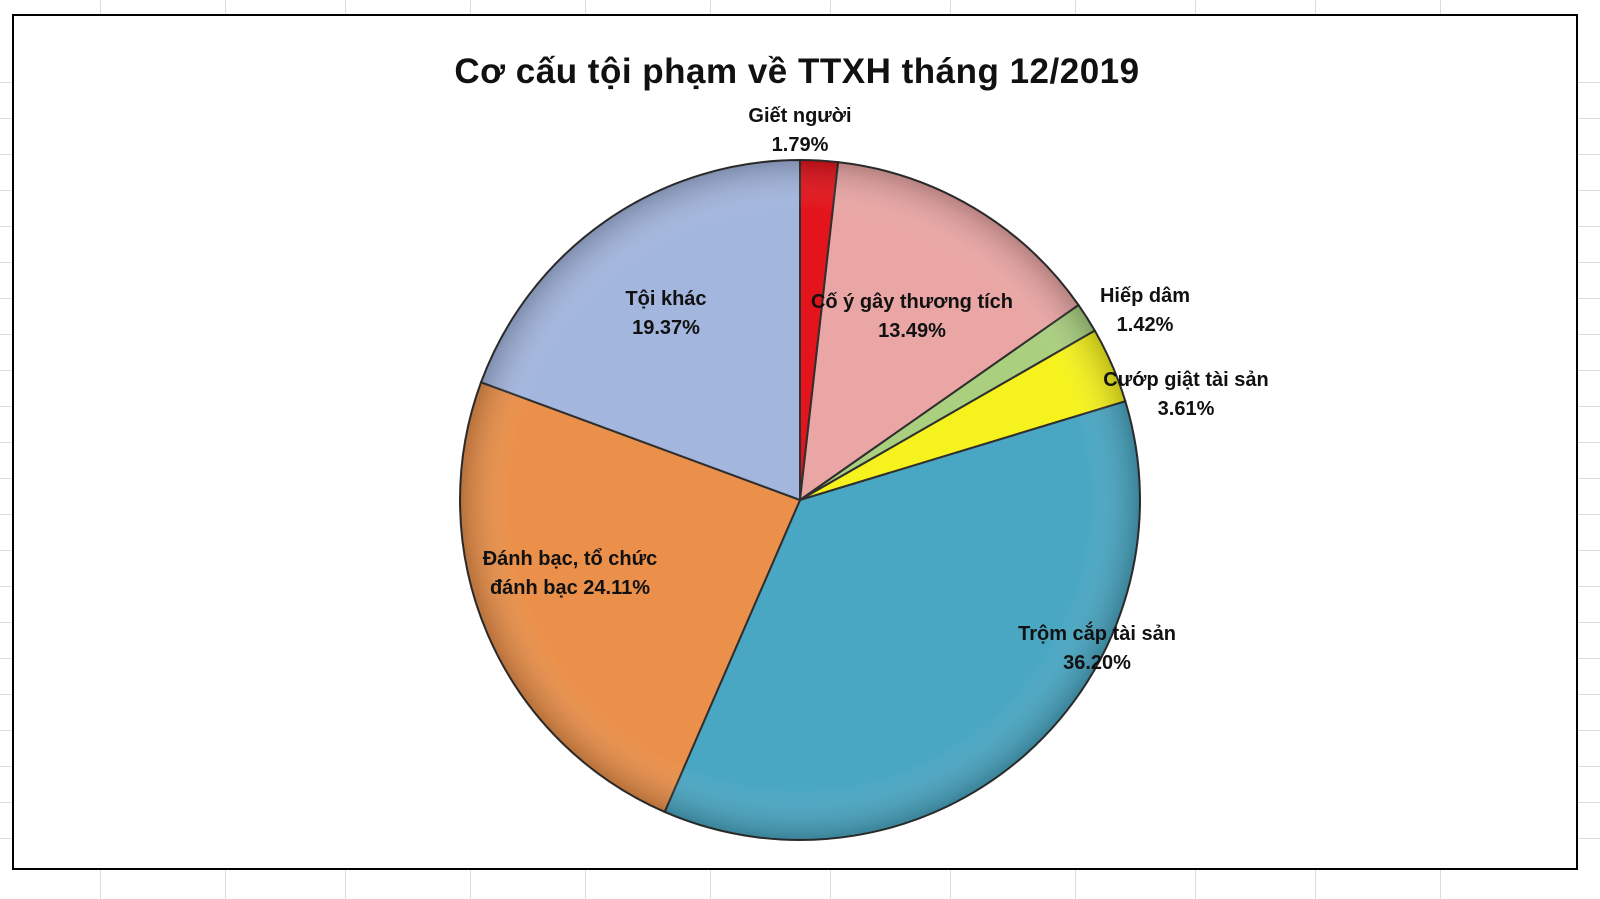 Image resolution: width=1600 pixels, height=899 pixels. I want to click on slice-data-label: Hiếp dâm 1.42%, so click(1145, 310).